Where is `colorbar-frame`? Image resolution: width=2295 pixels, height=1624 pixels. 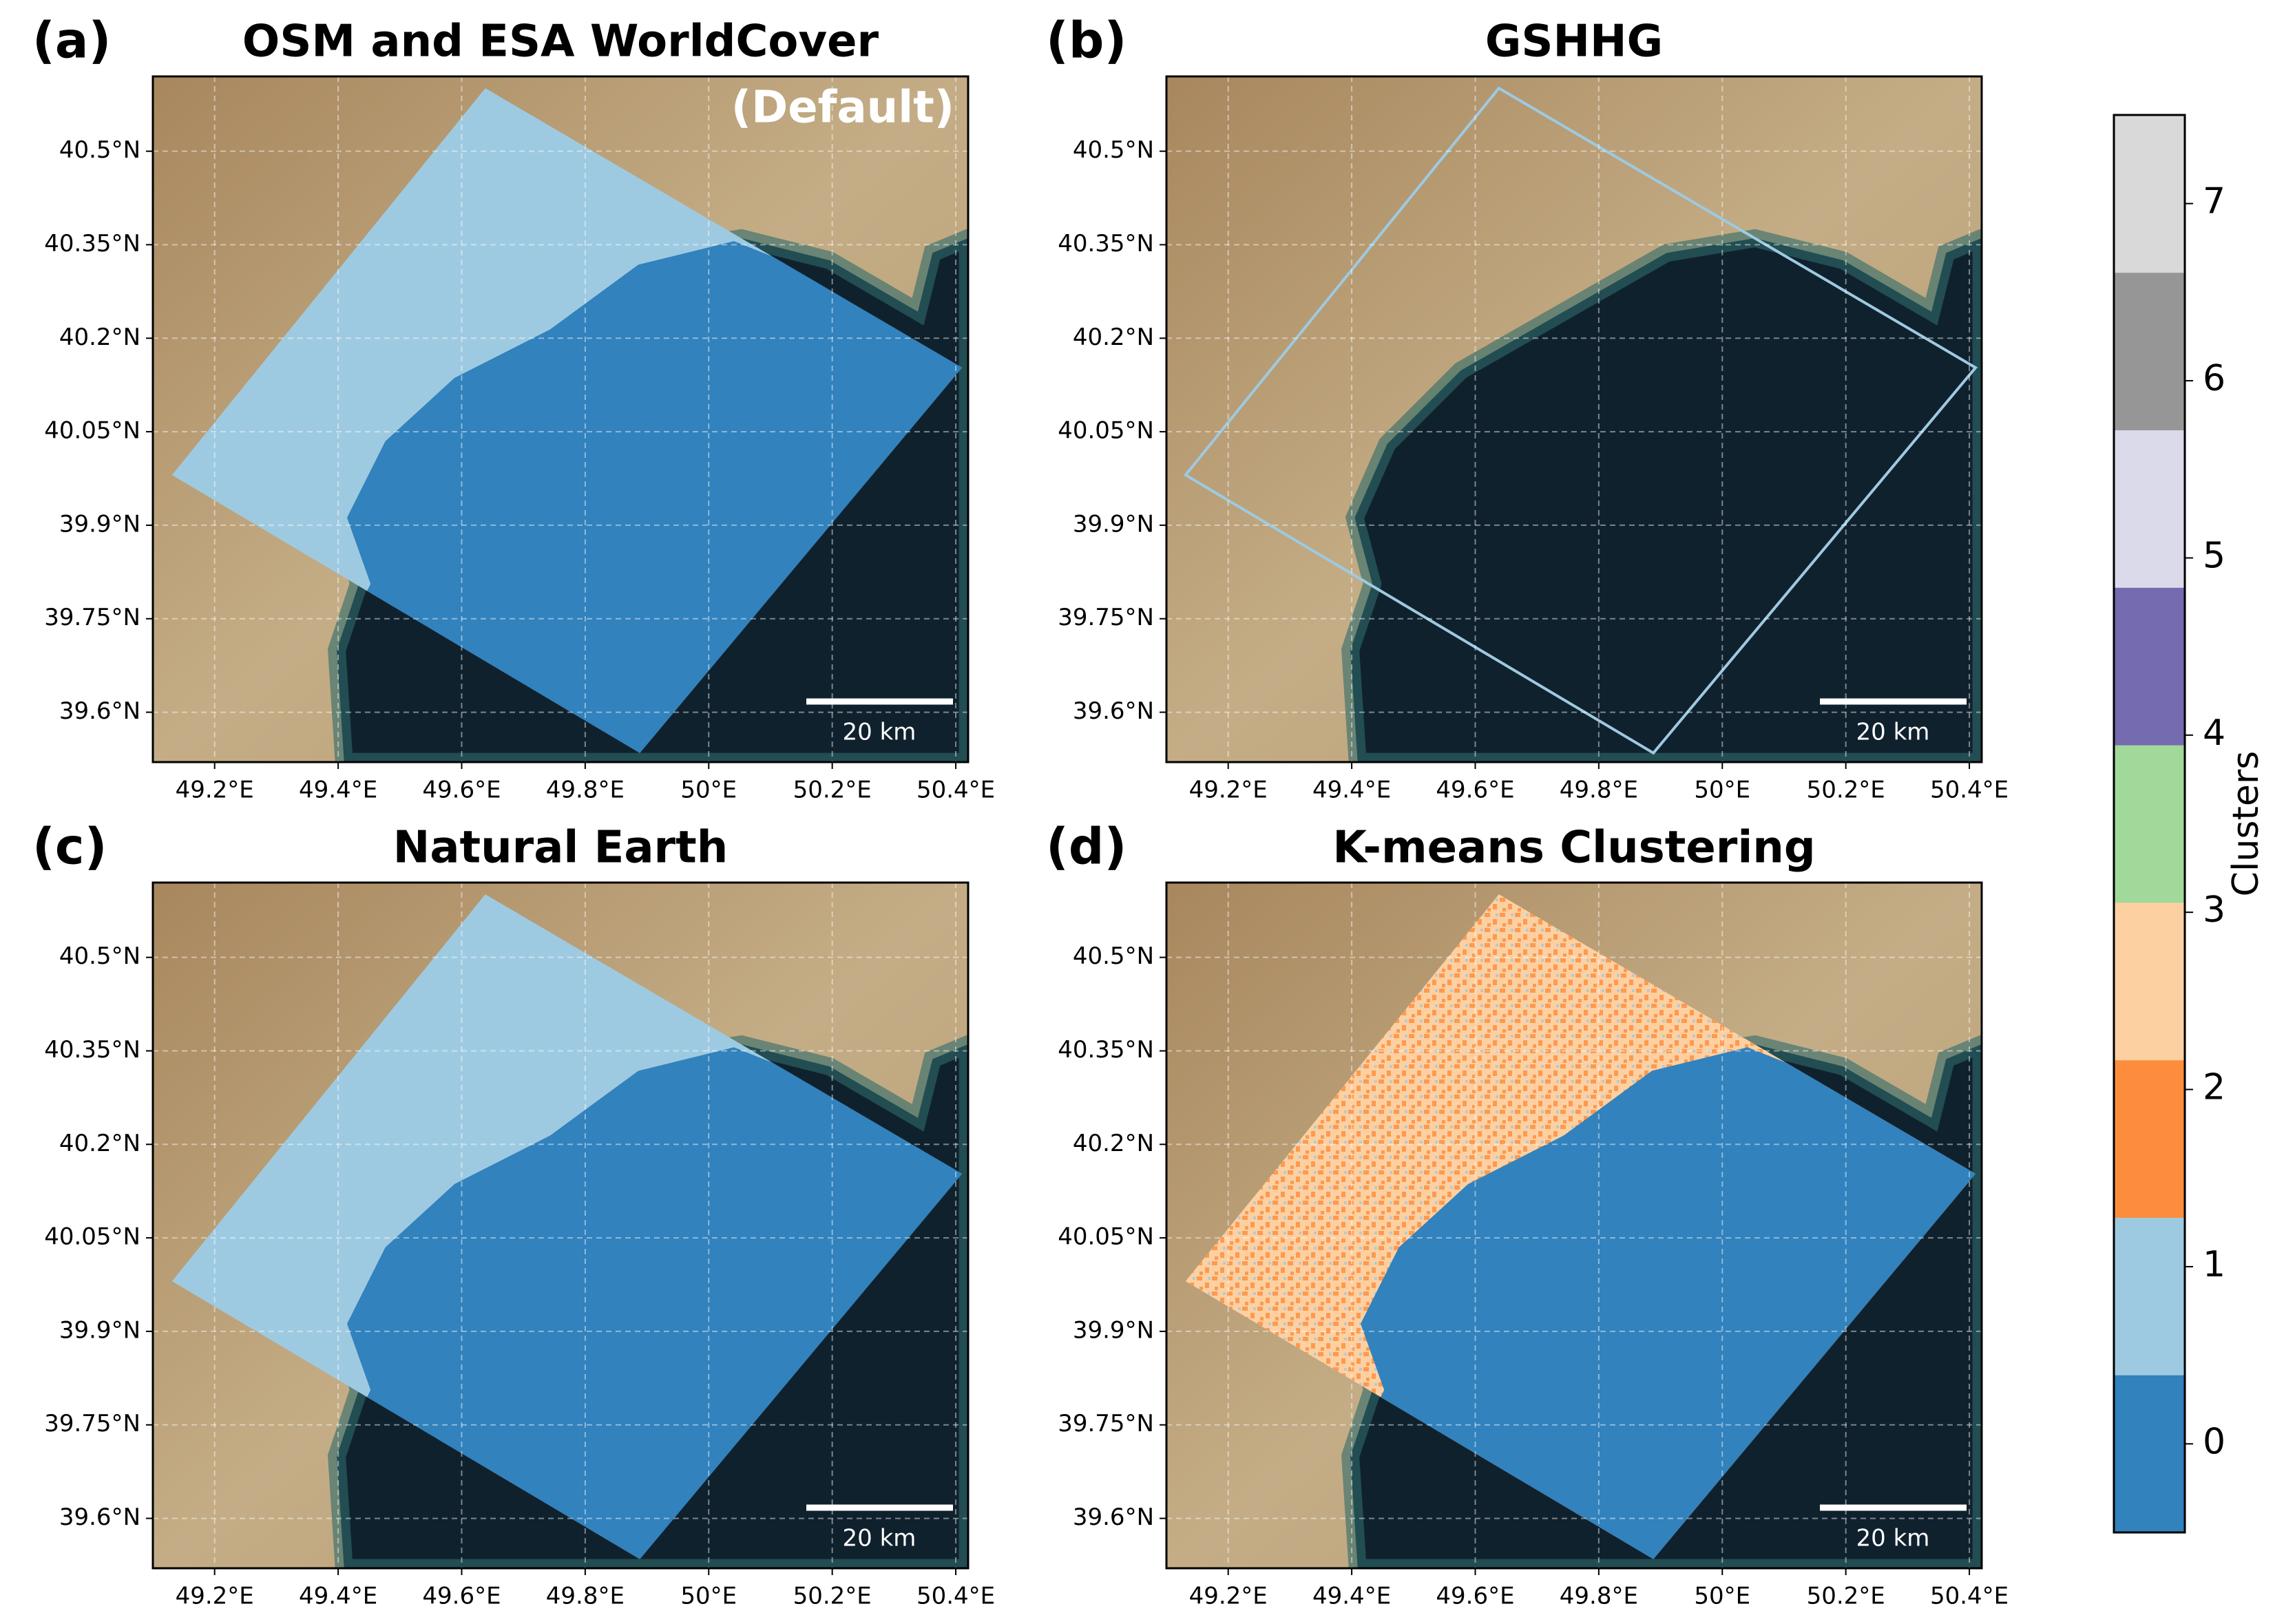 colorbar-frame is located at coordinates (2149, 824).